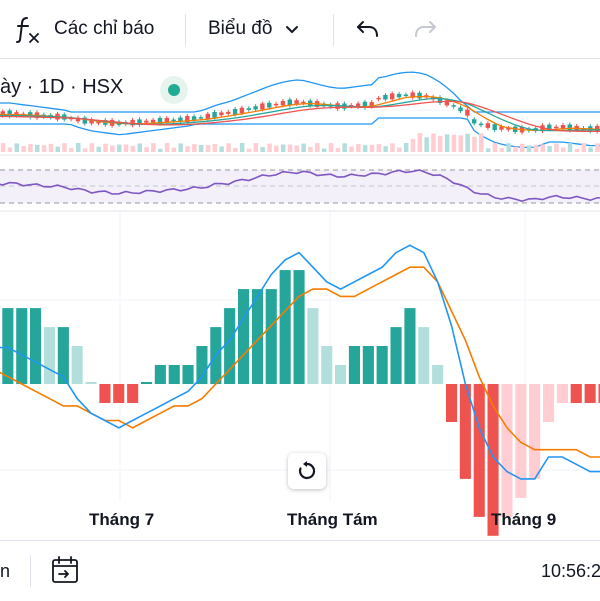  What do you see at coordinates (65, 572) in the screenshot?
I see `go-to-date-button` at bounding box center [65, 572].